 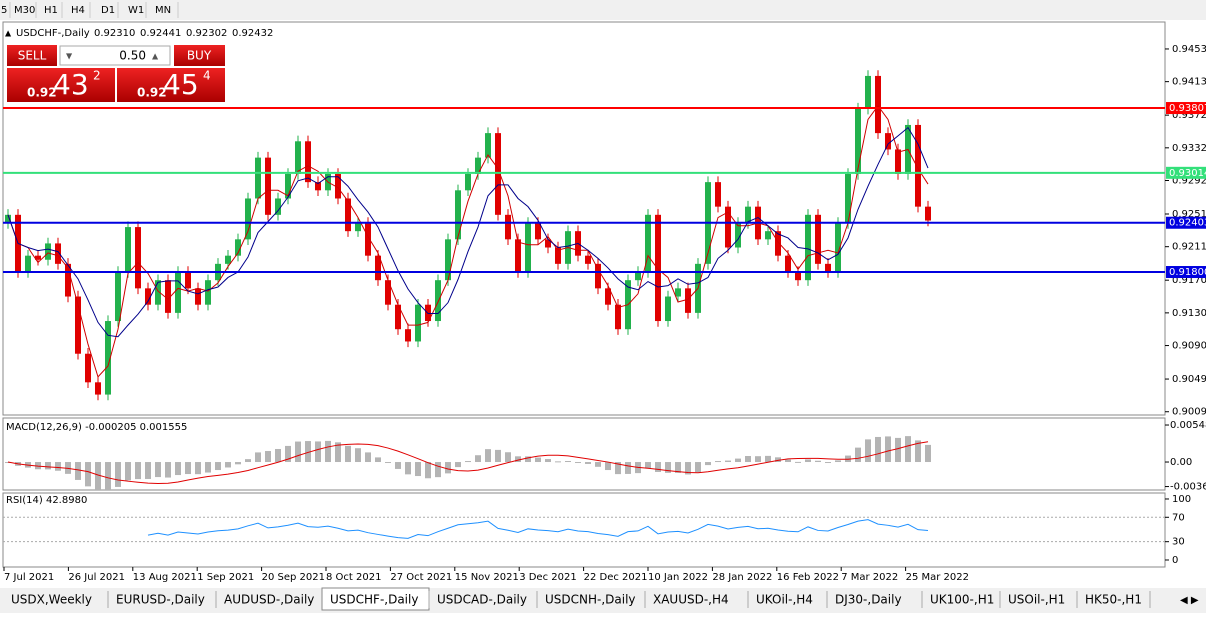 What do you see at coordinates (29, 577) in the screenshot?
I see `x-tick-label: 7 Jul 2021` at bounding box center [29, 577].